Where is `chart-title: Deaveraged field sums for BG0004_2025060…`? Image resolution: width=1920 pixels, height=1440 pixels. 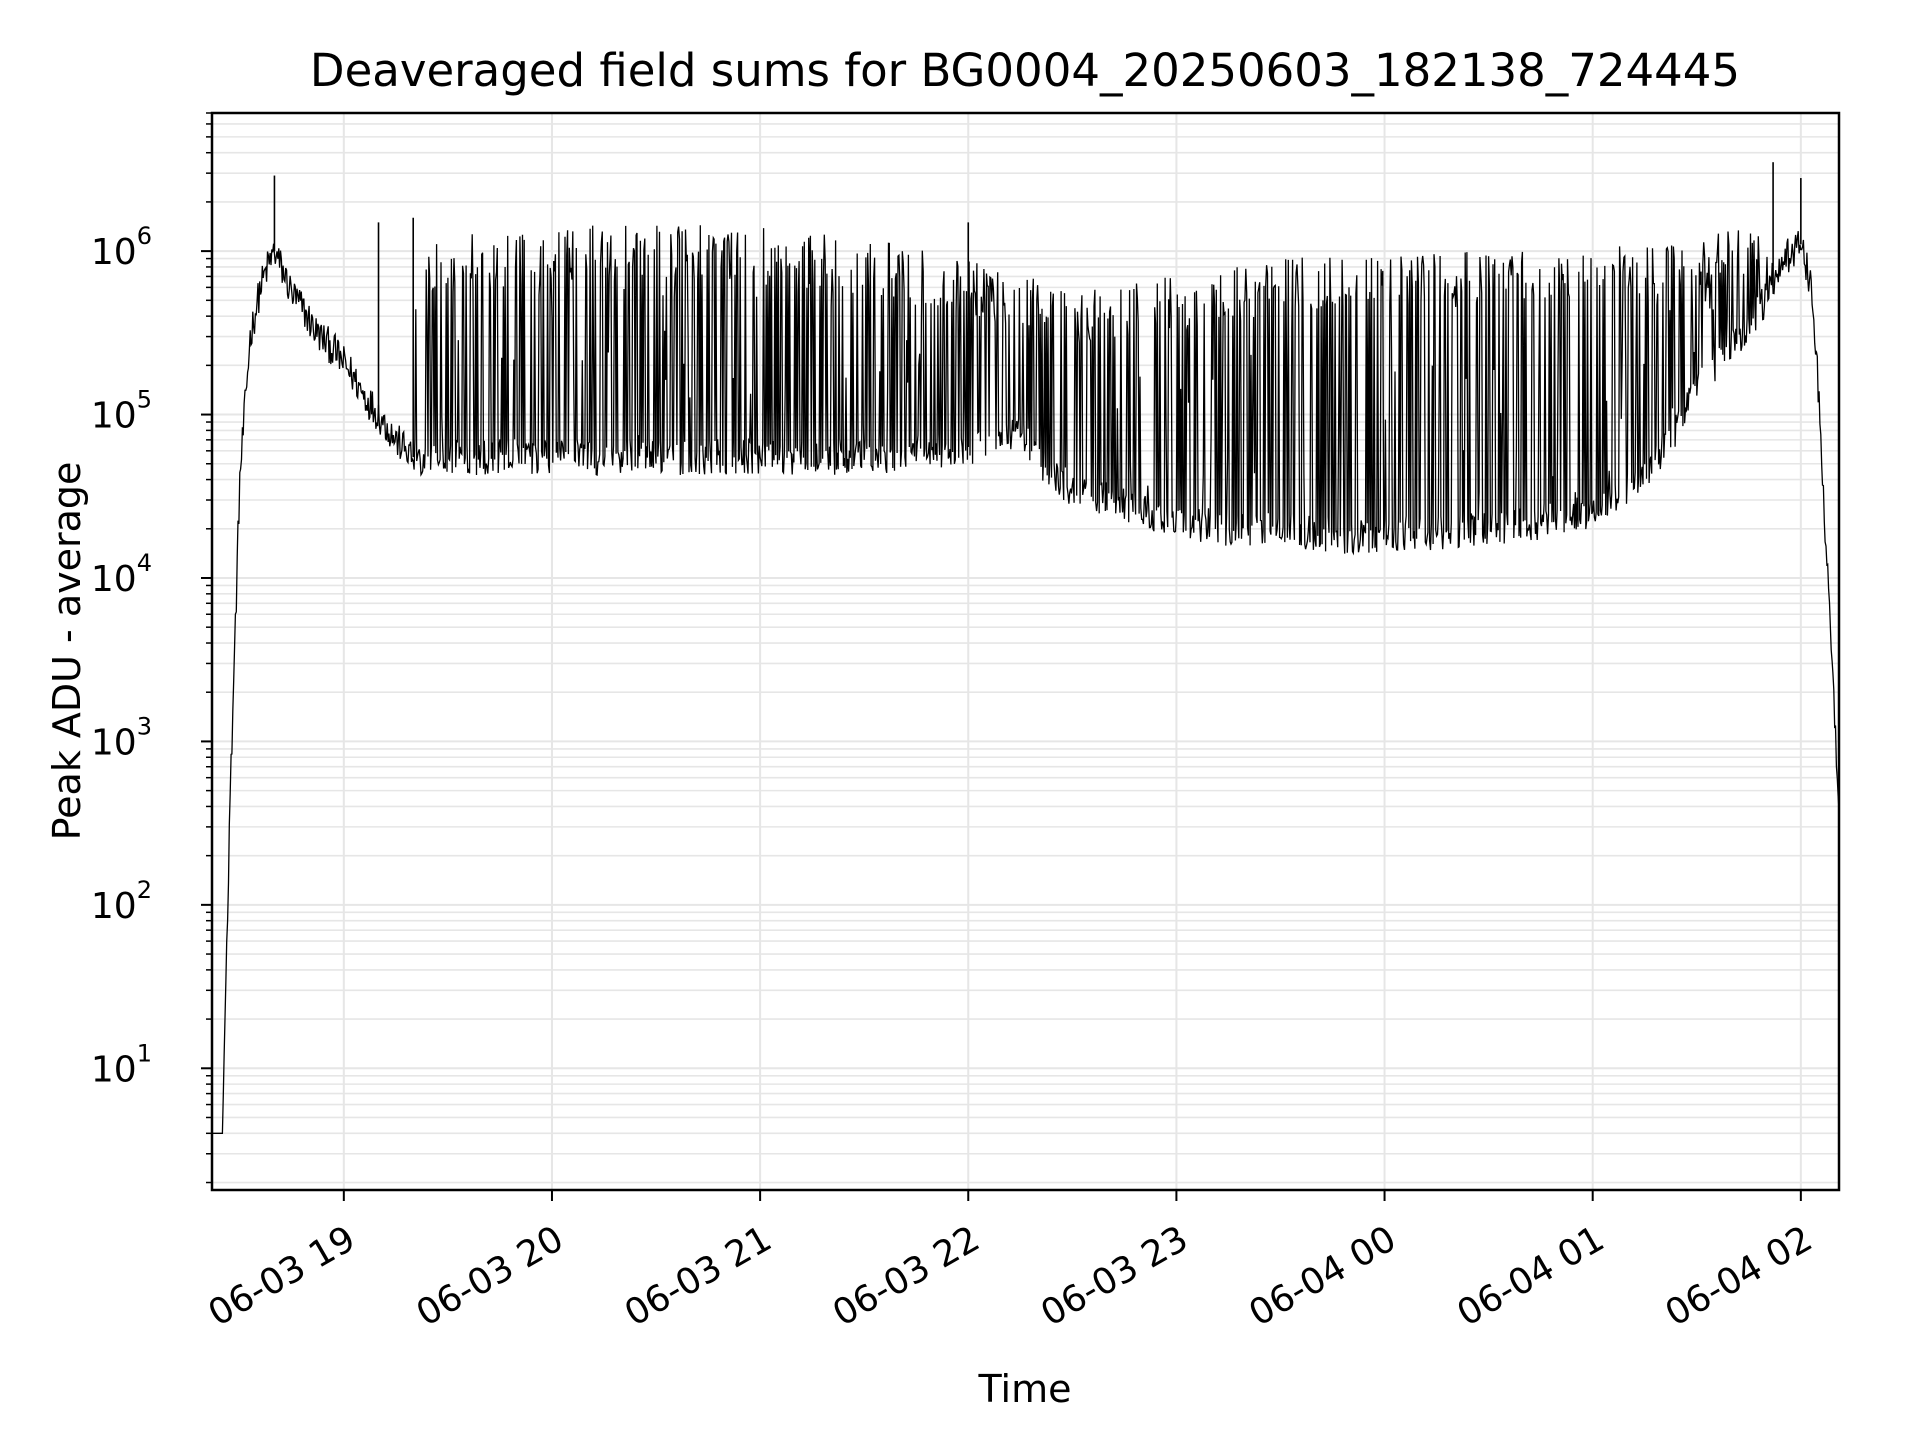 chart-title: Deaveraged field sums for BG0004_2025060… is located at coordinates (1025, 70).